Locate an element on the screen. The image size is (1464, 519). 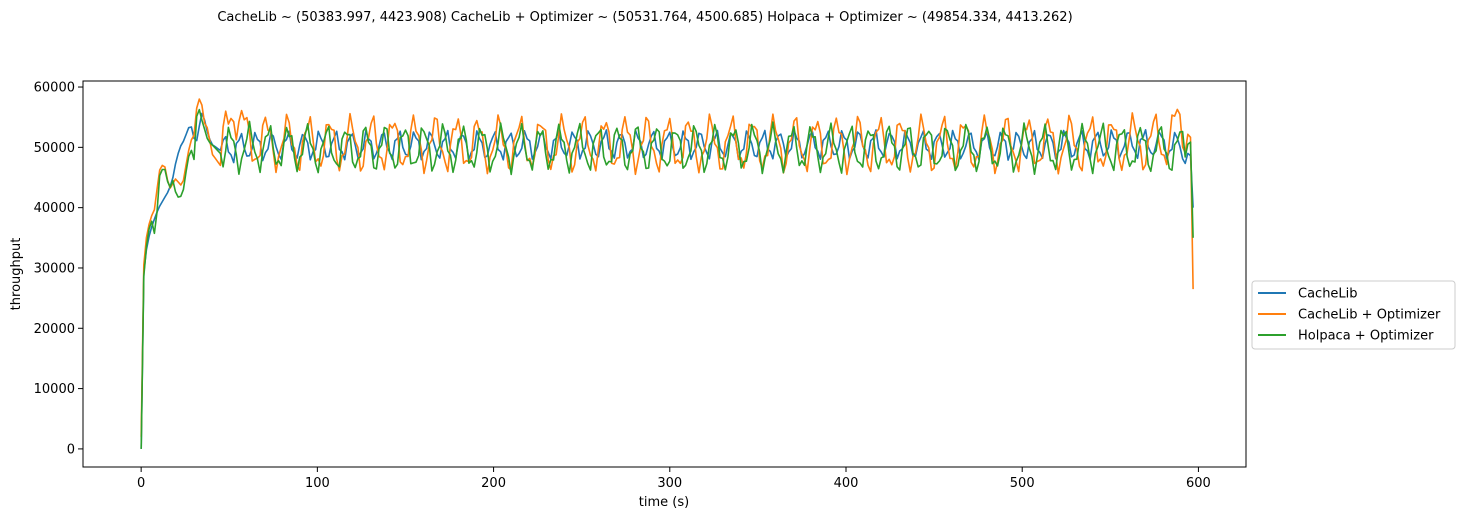
y-tick-label: 20000 is located at coordinates (54, 329).